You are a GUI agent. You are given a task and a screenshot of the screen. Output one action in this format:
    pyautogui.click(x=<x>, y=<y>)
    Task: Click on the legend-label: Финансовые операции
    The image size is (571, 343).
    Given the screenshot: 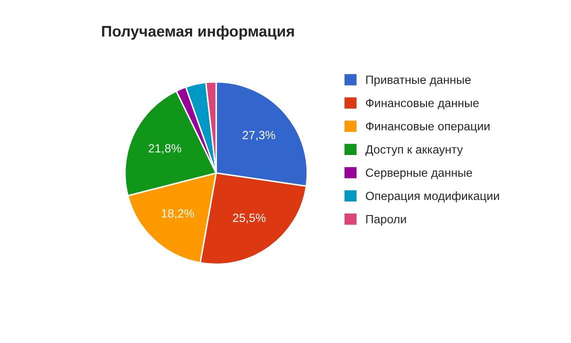 What is the action you would take?
    pyautogui.click(x=428, y=127)
    